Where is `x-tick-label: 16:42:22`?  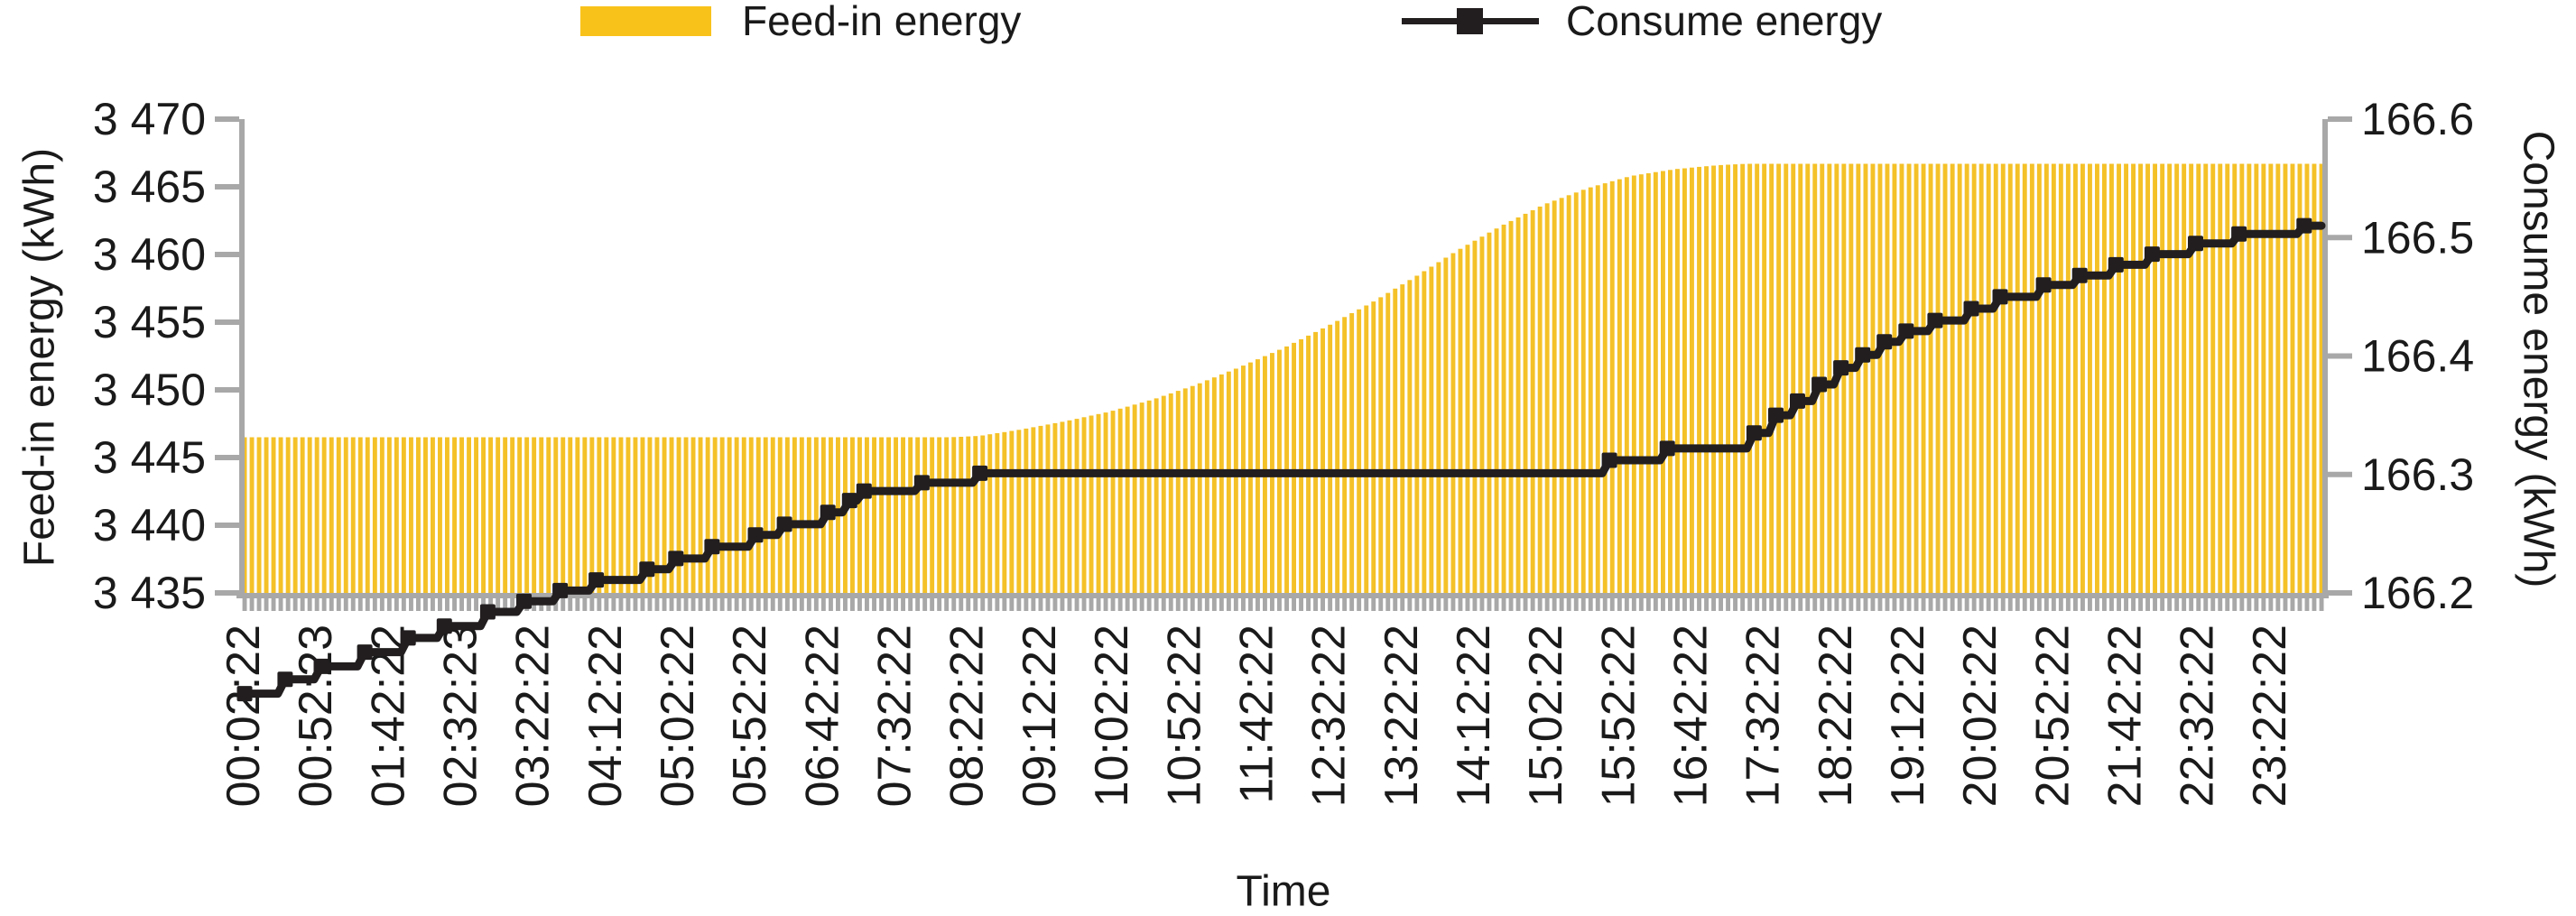
x-tick-label: 16:42:22 is located at coordinates (1692, 716).